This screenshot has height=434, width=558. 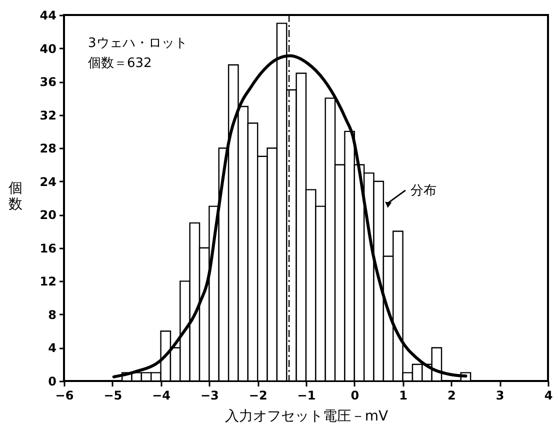 I want to click on x-tick-label: −4, so click(x=161, y=395).